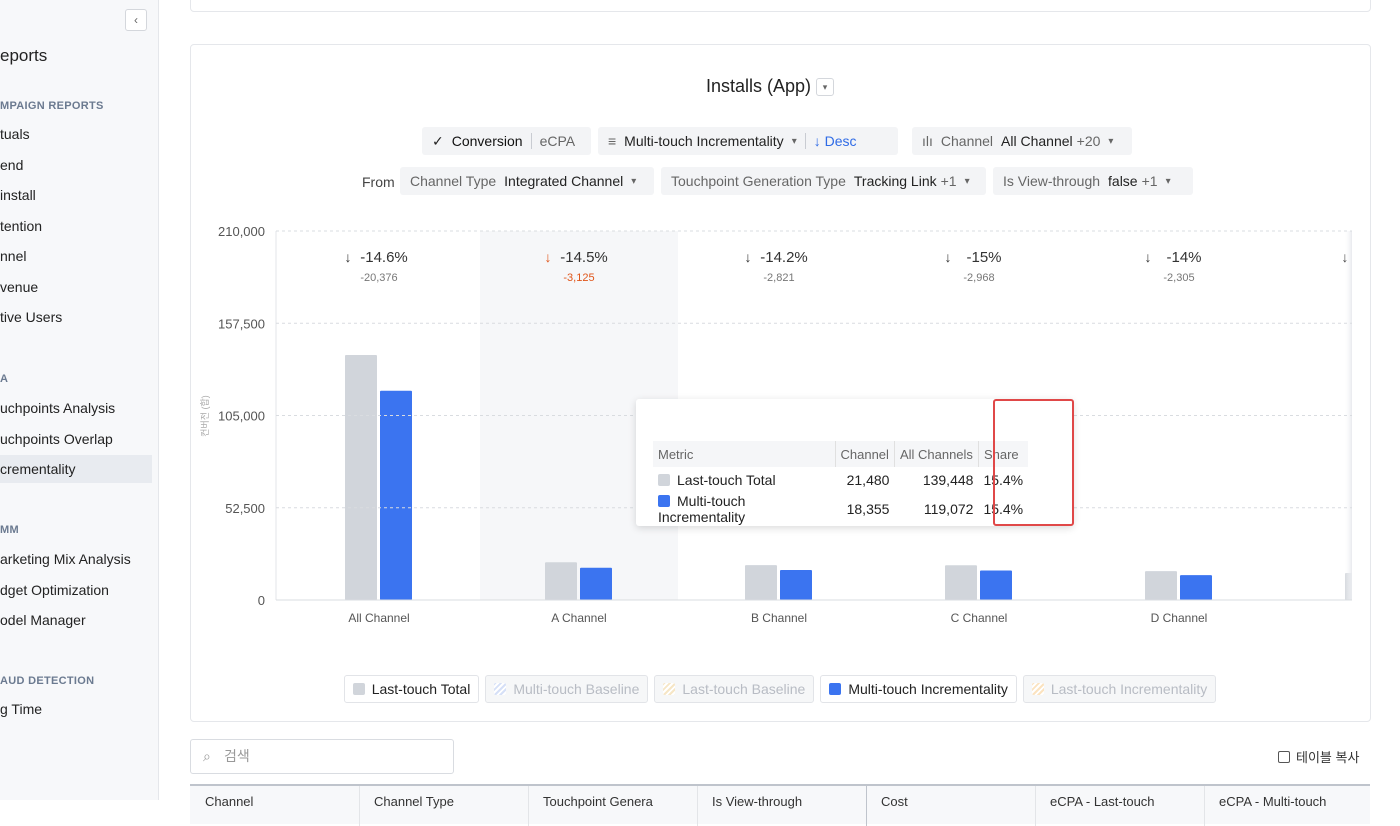  I want to click on y-axis-label: 컨버전 (합), so click(205, 416).